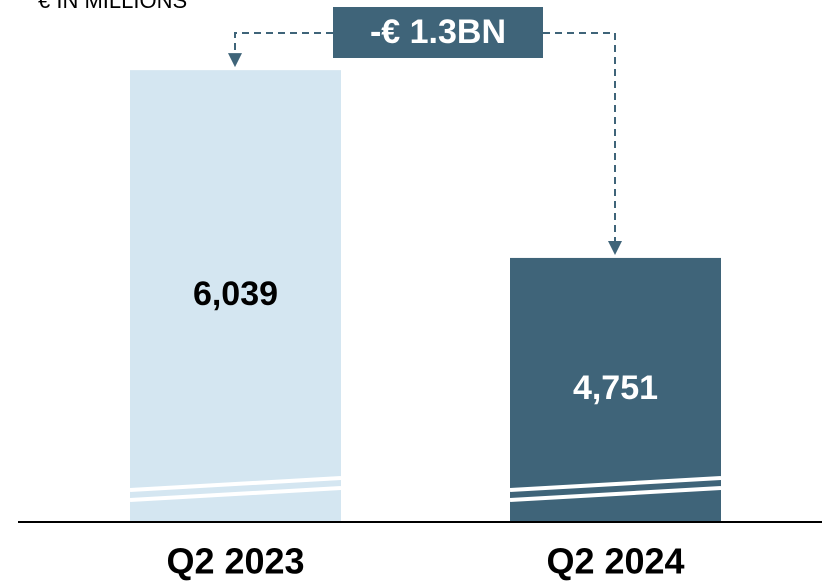 This screenshot has height=582, width=822. I want to click on value-label: 4,751, so click(615, 388).